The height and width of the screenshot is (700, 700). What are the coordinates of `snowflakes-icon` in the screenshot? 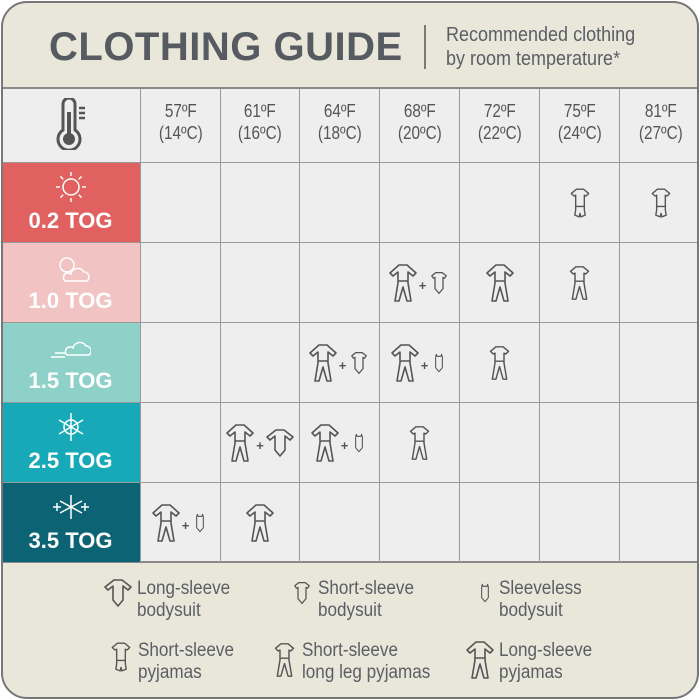 It's located at (71, 507).